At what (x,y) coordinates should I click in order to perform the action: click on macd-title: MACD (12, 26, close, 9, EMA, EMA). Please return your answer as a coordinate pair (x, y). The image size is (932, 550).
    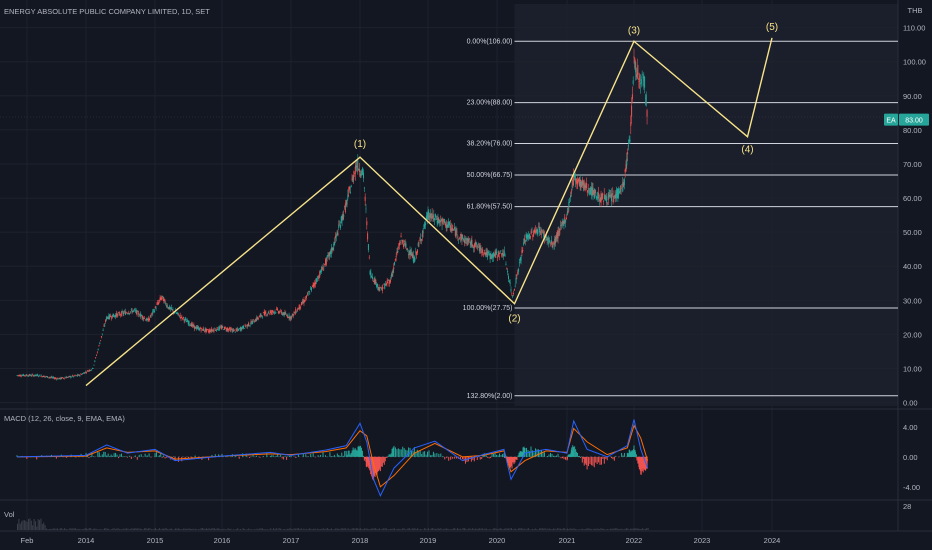
    Looking at the image, I should click on (64, 418).